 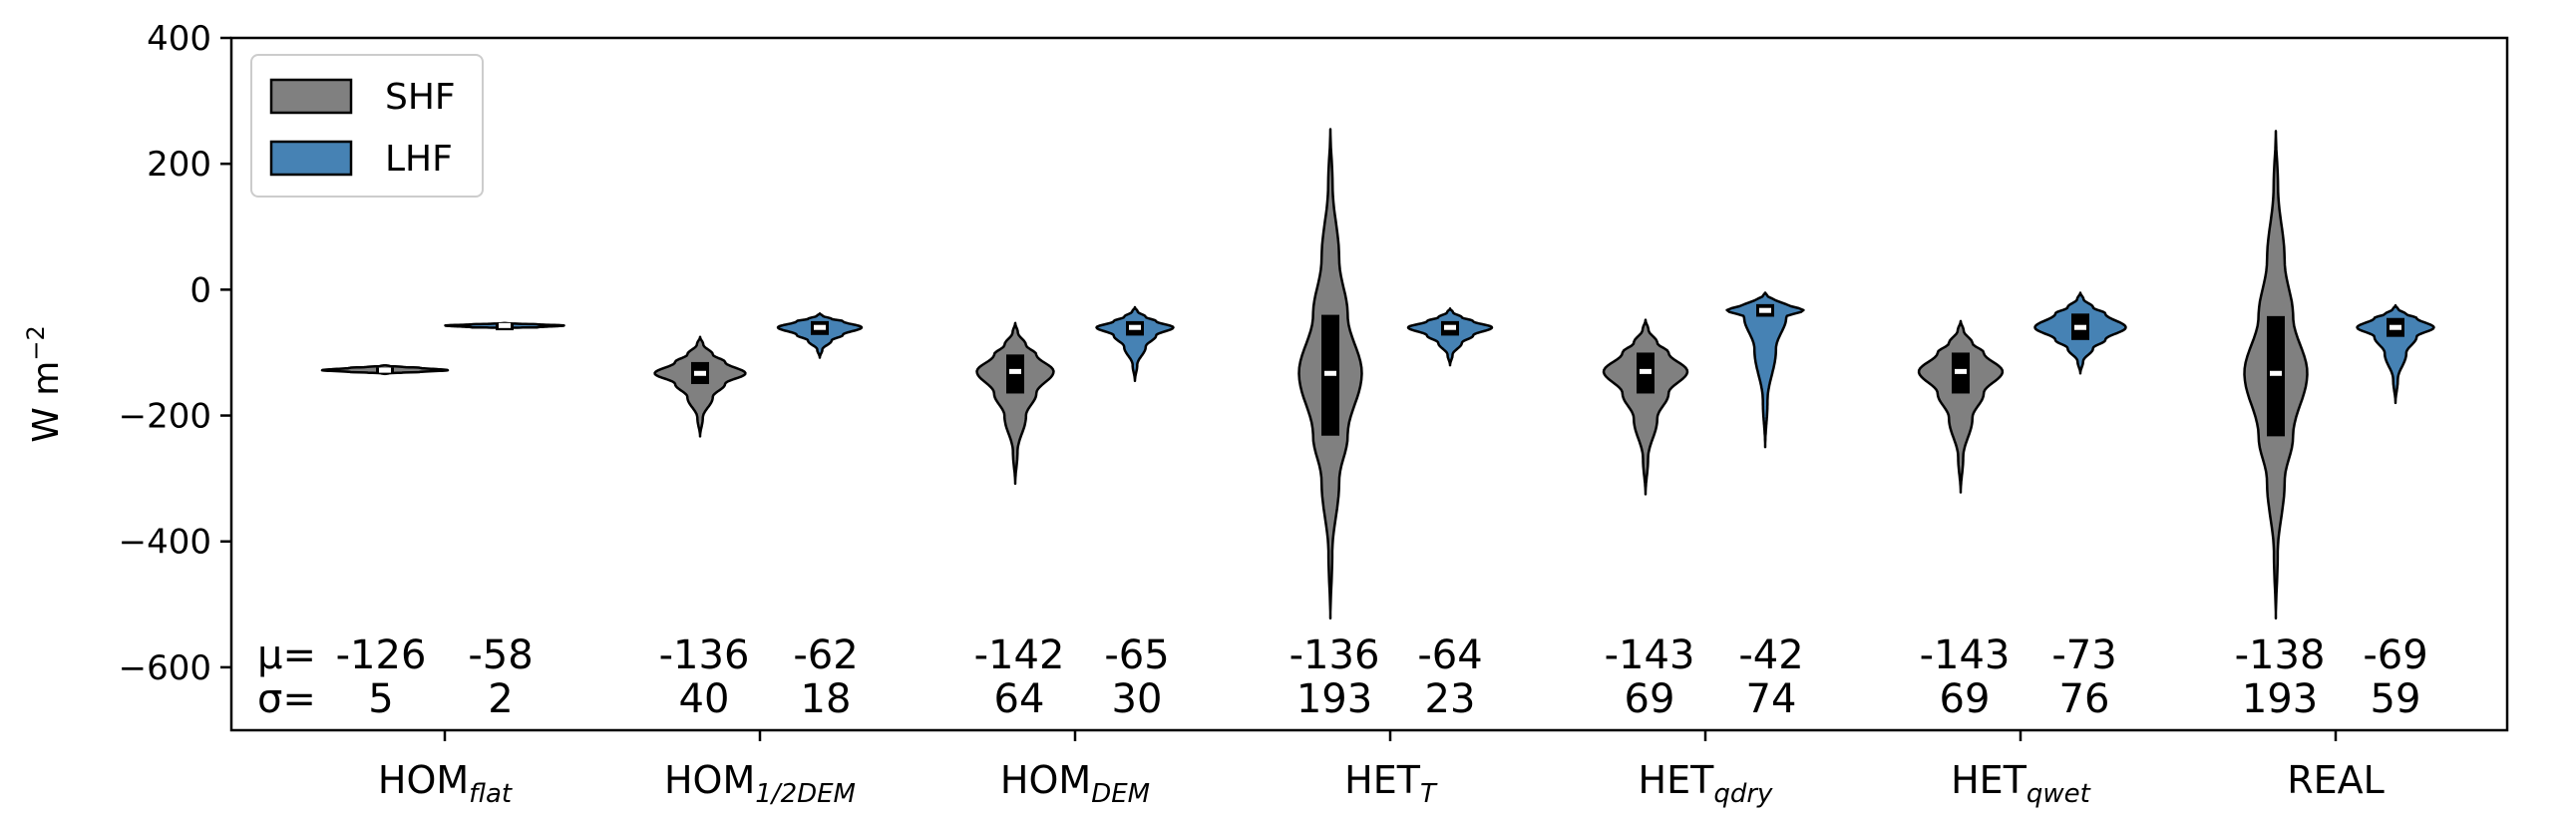 I want to click on mean-label-lhf: -65, so click(x=1137, y=655).